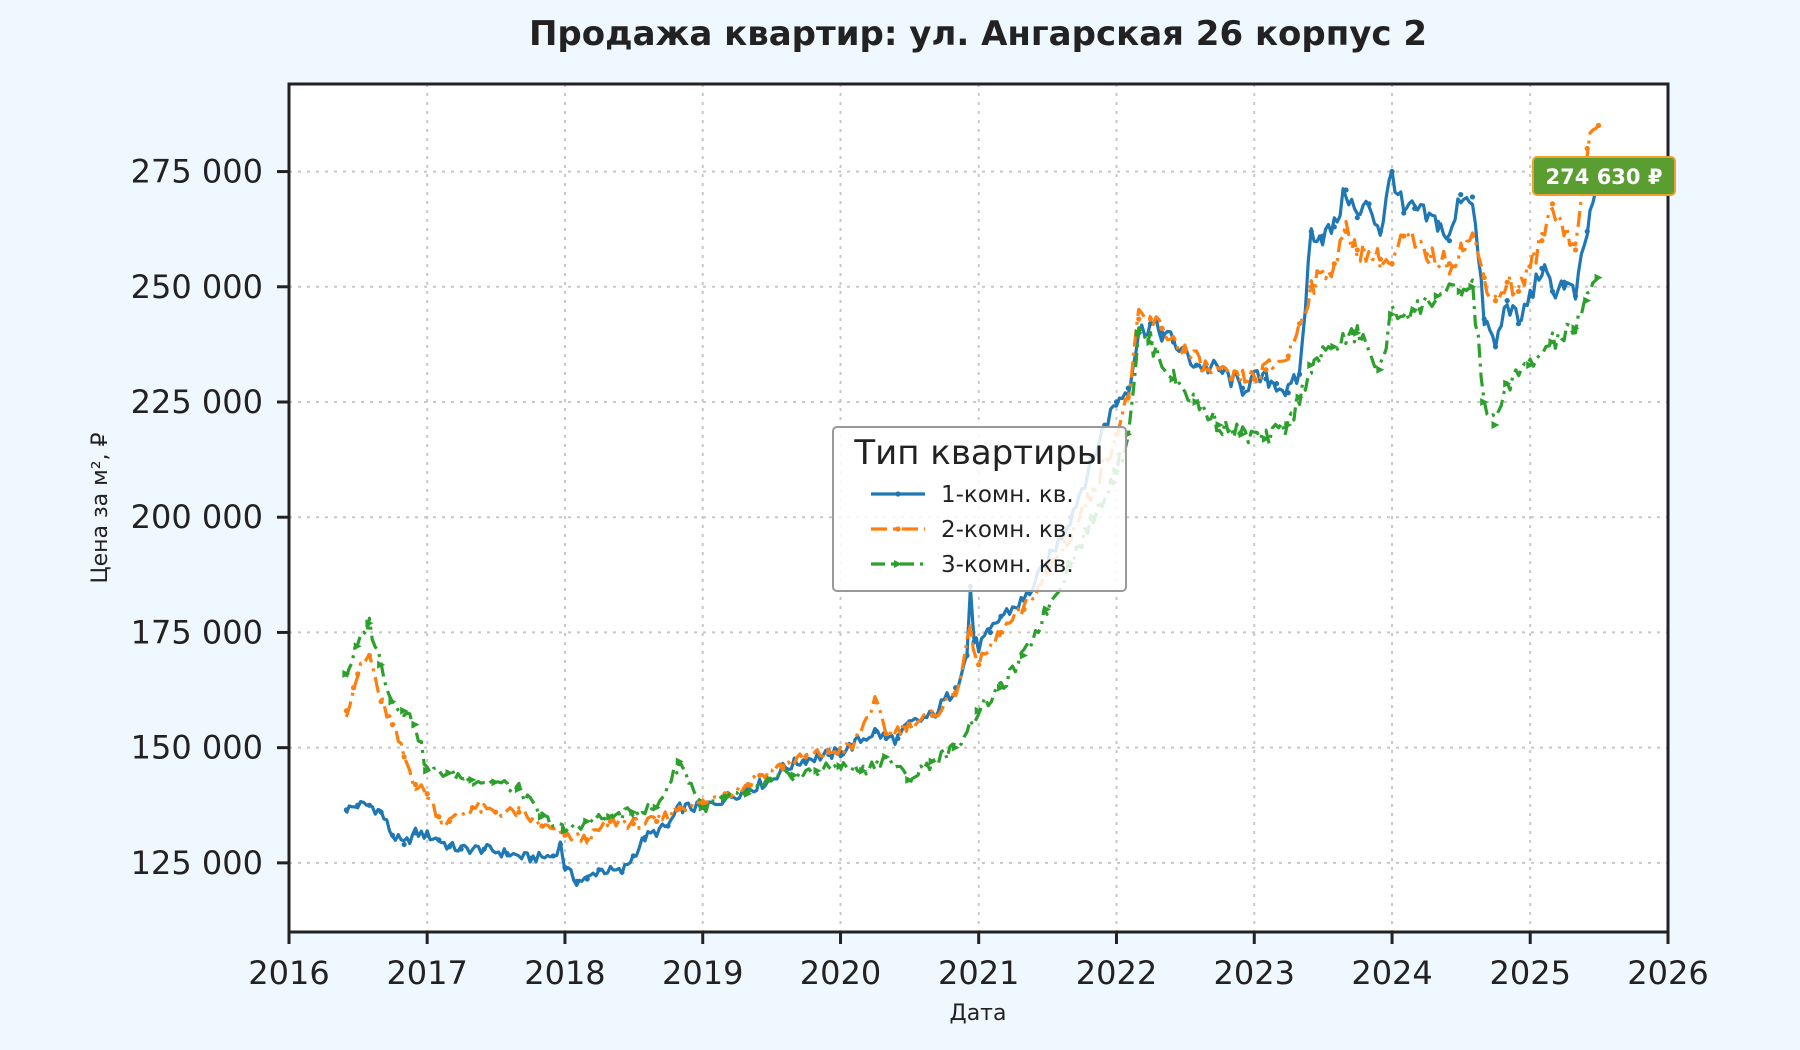 Image resolution: width=1800 pixels, height=1050 pixels. I want to click on x-tick-label: 2025, so click(1529, 973).